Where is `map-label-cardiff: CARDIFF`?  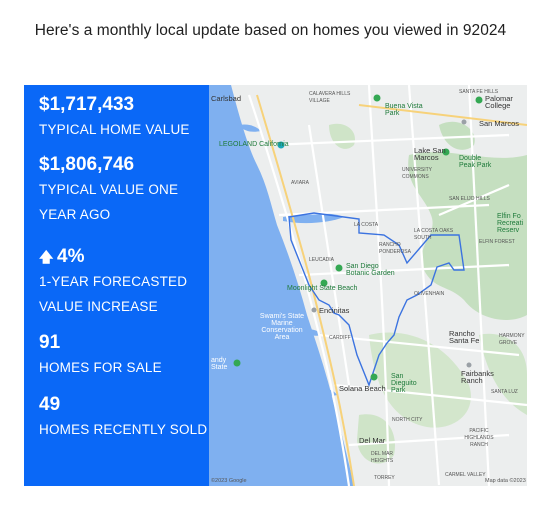 map-label-cardiff: CARDIFF is located at coordinates (340, 338).